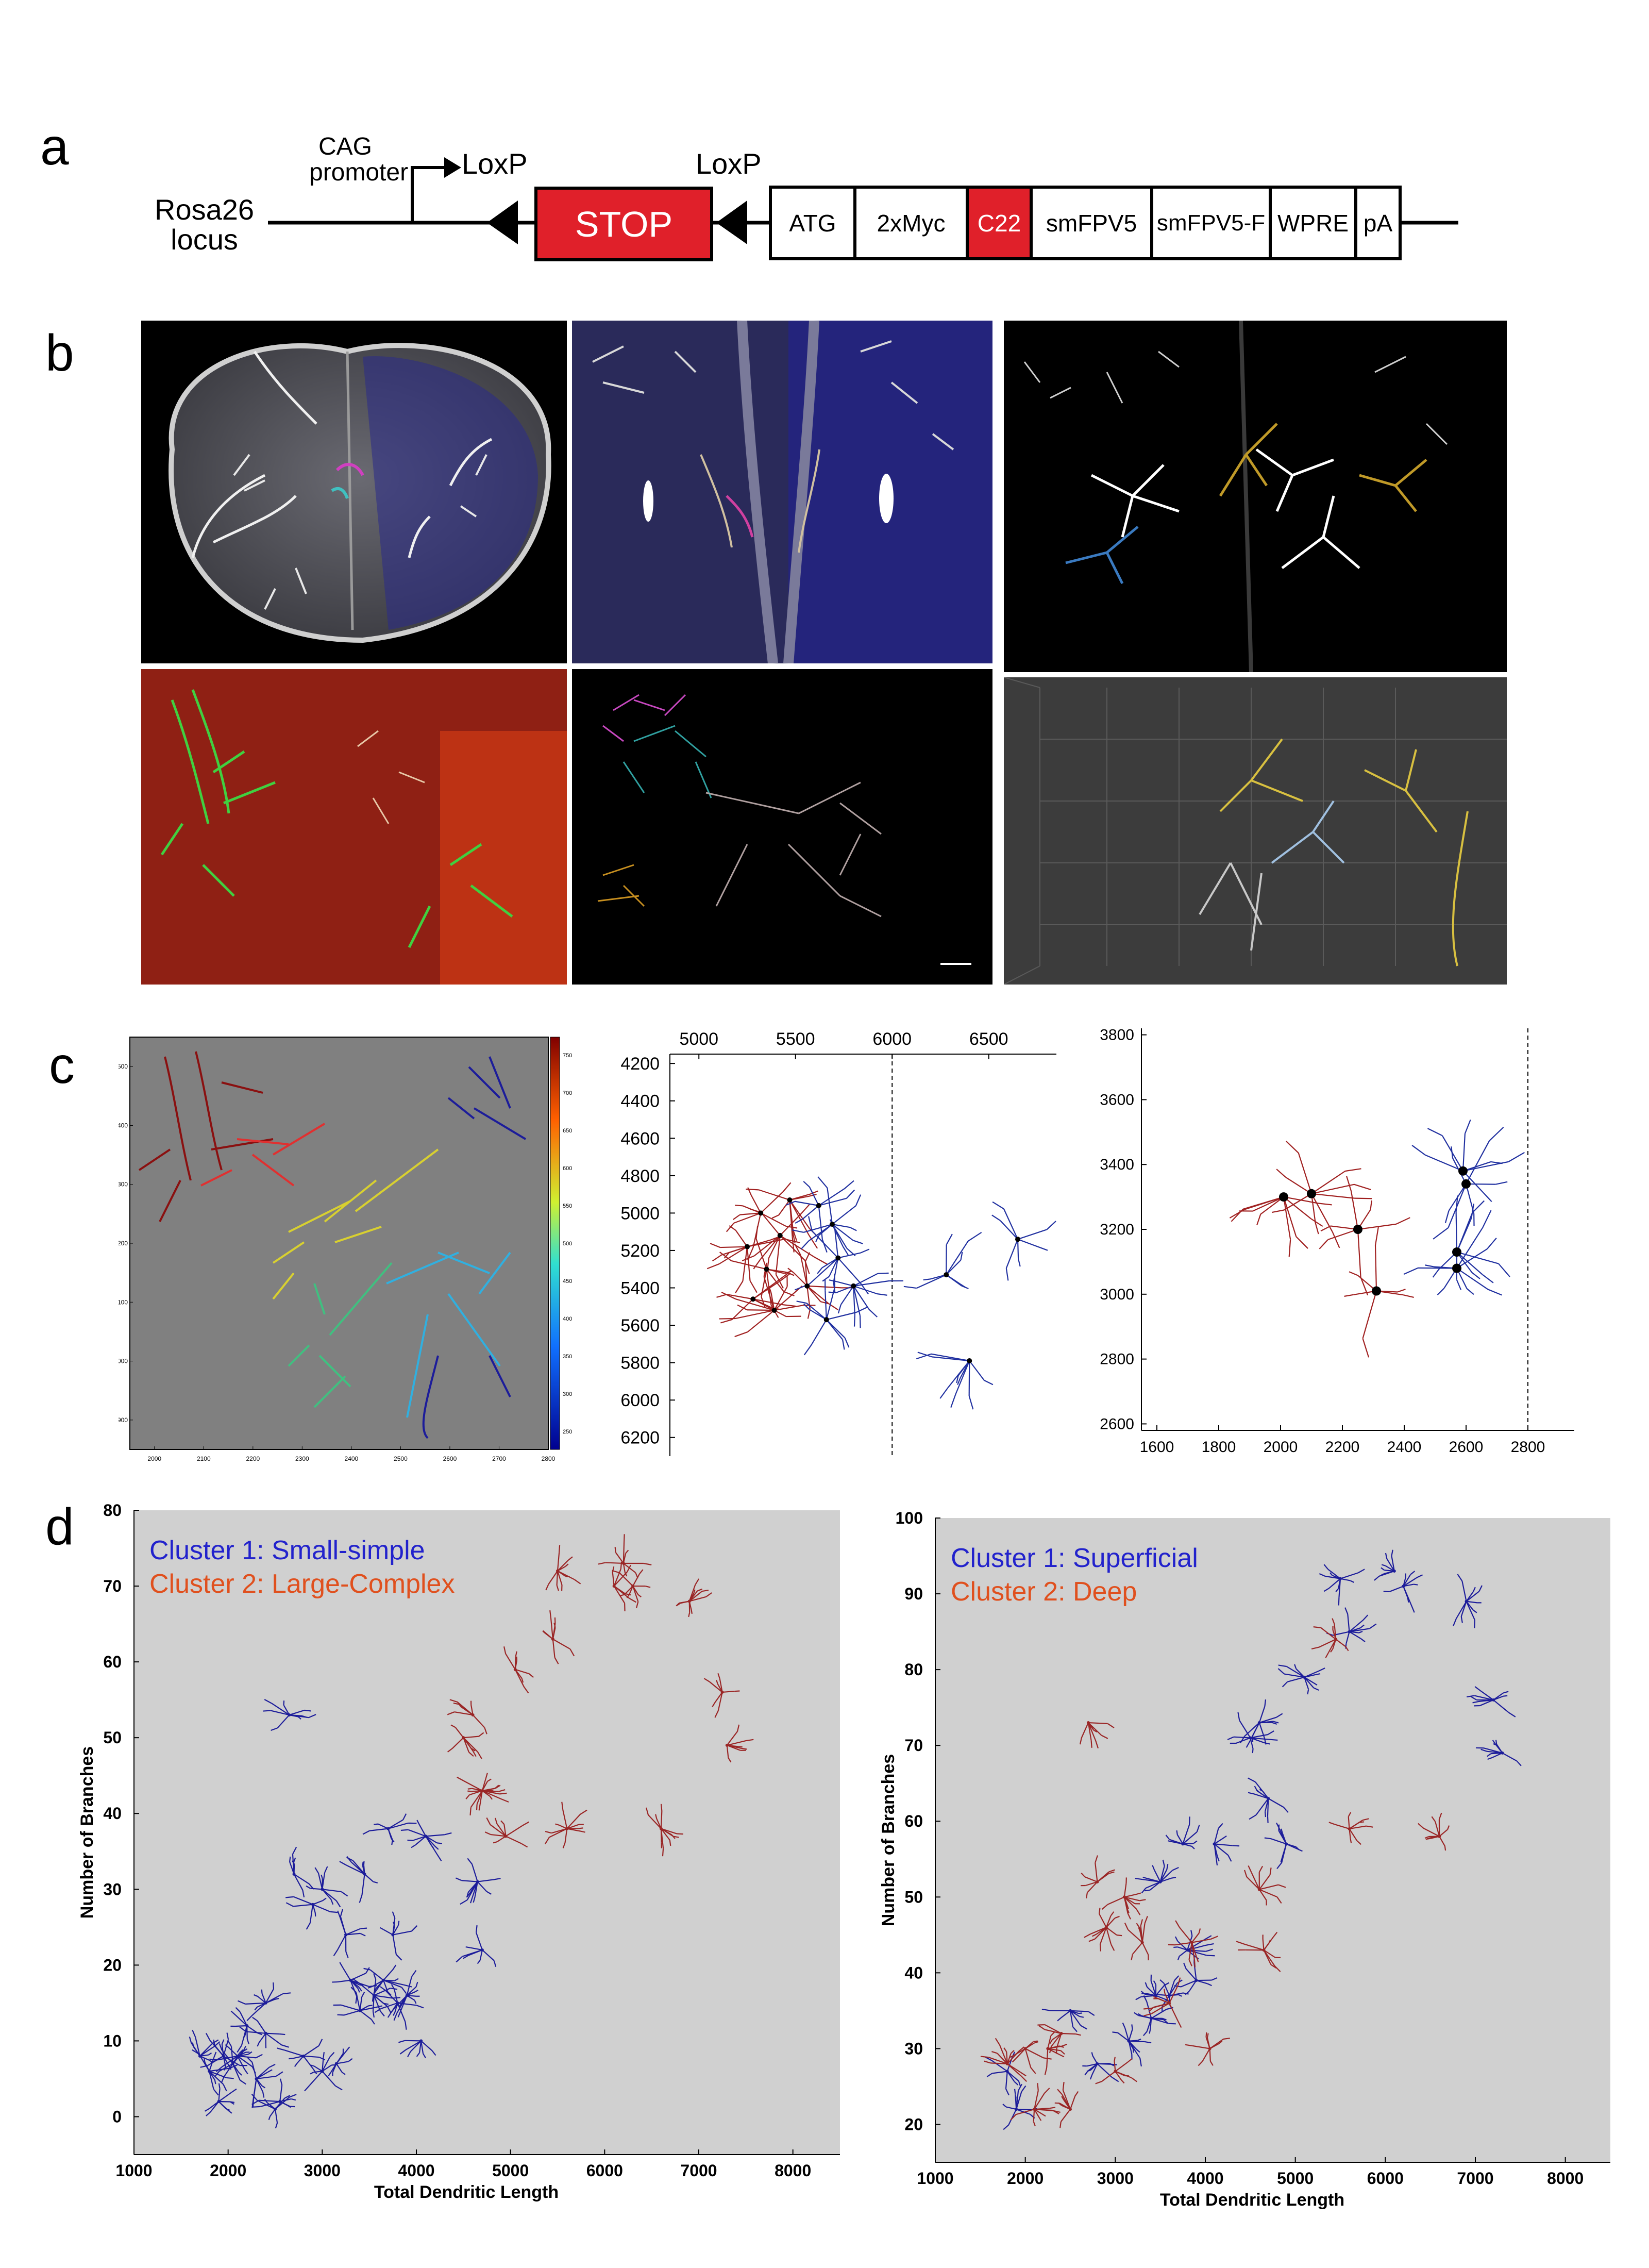  What do you see at coordinates (253, 1458) in the screenshot?
I see `c1-x-tick-label: 2200` at bounding box center [253, 1458].